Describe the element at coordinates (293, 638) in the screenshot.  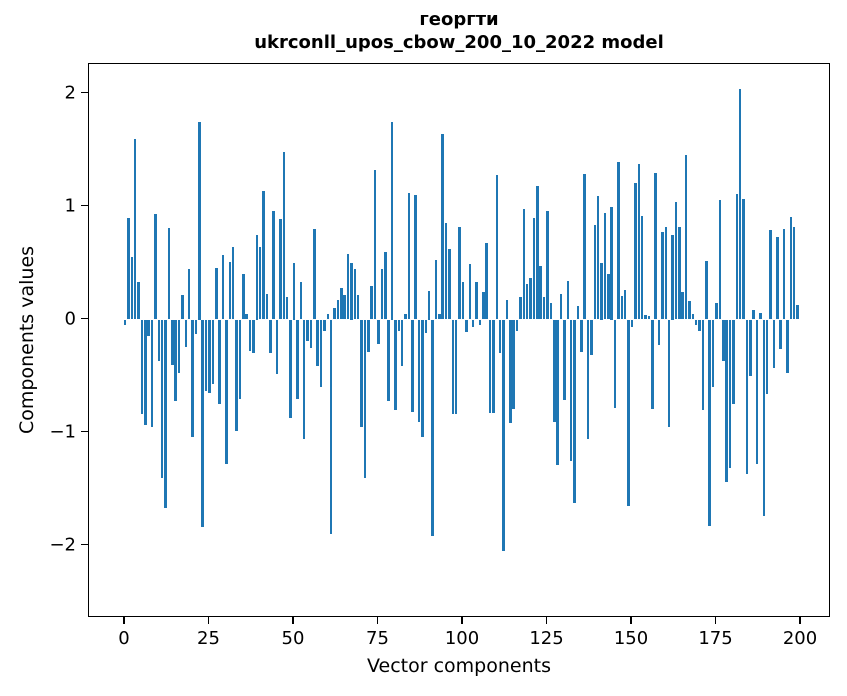
I see `x-tick-label: 50` at that location.